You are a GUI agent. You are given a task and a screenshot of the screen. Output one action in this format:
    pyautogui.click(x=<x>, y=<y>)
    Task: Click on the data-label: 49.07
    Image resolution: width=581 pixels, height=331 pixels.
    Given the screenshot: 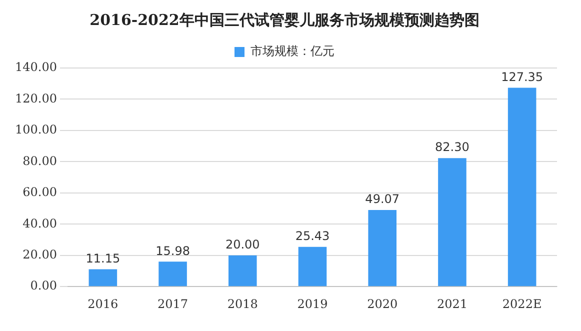 What is the action you would take?
    pyautogui.click(x=382, y=199)
    